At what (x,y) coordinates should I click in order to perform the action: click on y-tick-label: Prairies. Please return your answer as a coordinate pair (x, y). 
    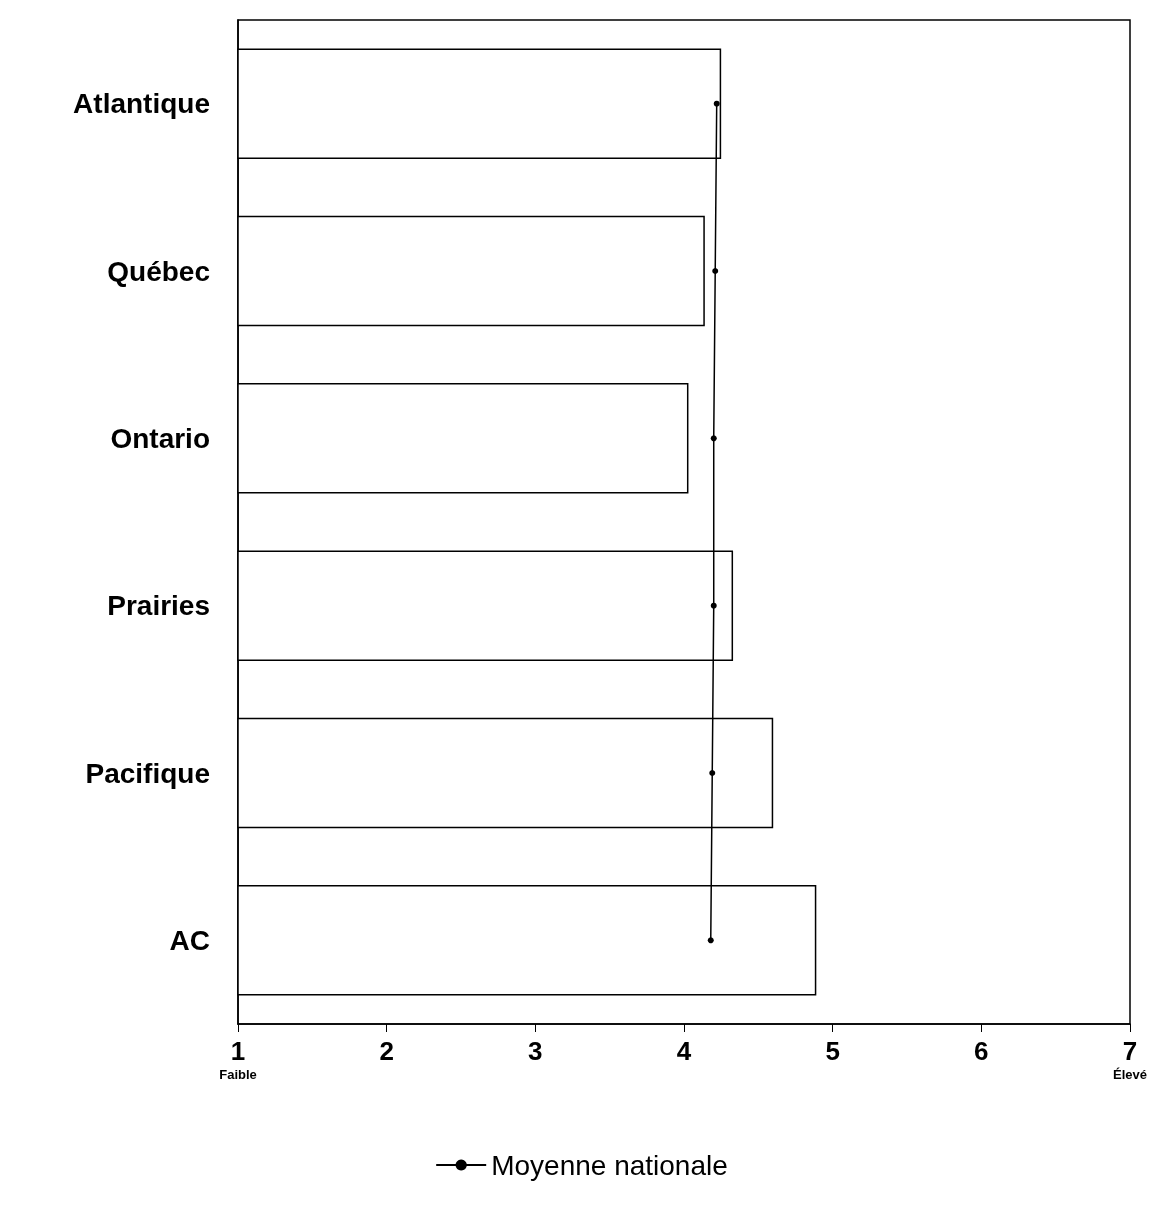
    Looking at the image, I should click on (158, 606).